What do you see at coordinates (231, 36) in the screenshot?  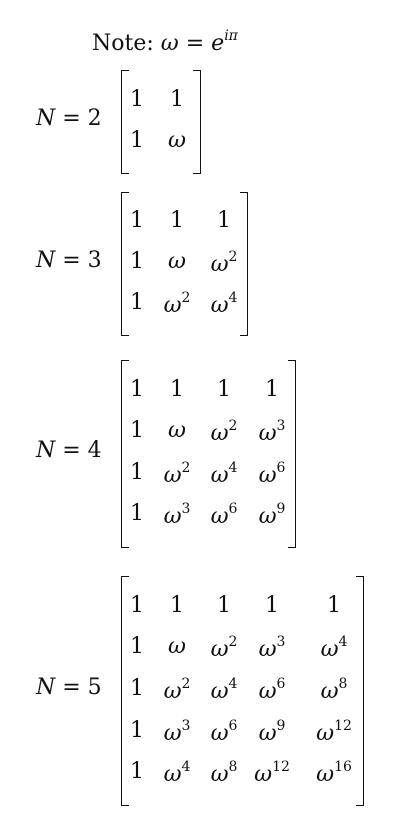 I see `note-exponent: iπ` at bounding box center [231, 36].